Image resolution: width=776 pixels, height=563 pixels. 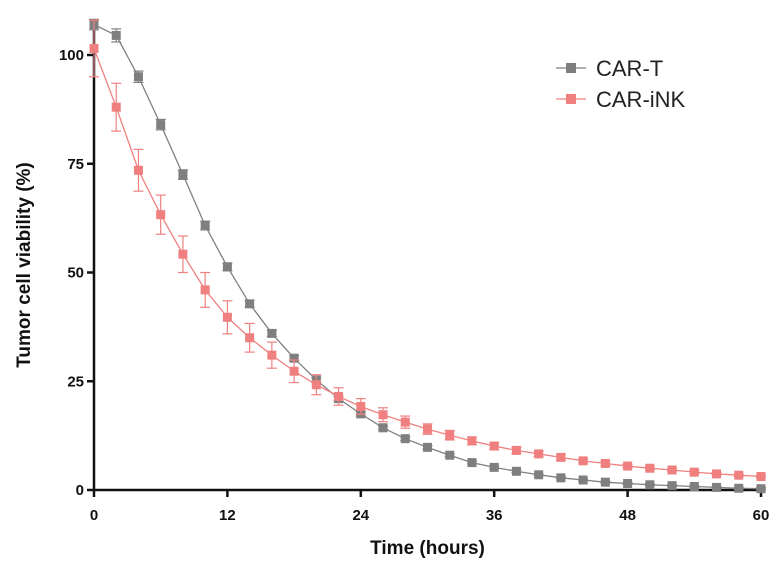 What do you see at coordinates (24, 265) in the screenshot?
I see `y-axis-title: Tumor cell viability (%)` at bounding box center [24, 265].